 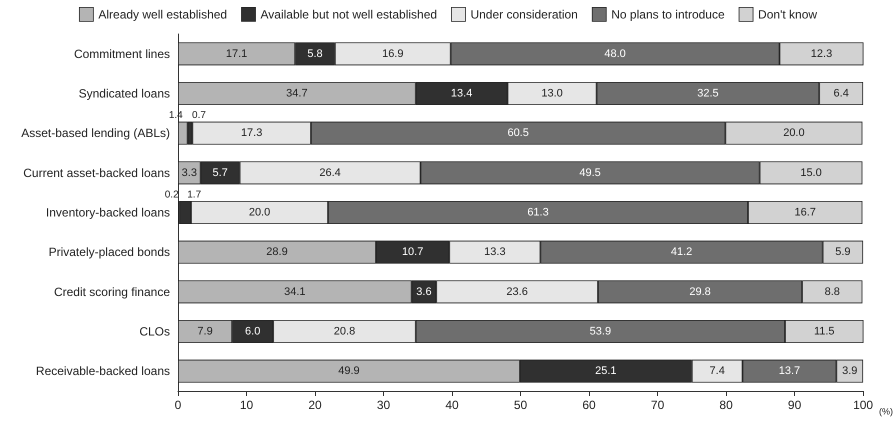 I want to click on data-label: 49.5, so click(x=590, y=172).